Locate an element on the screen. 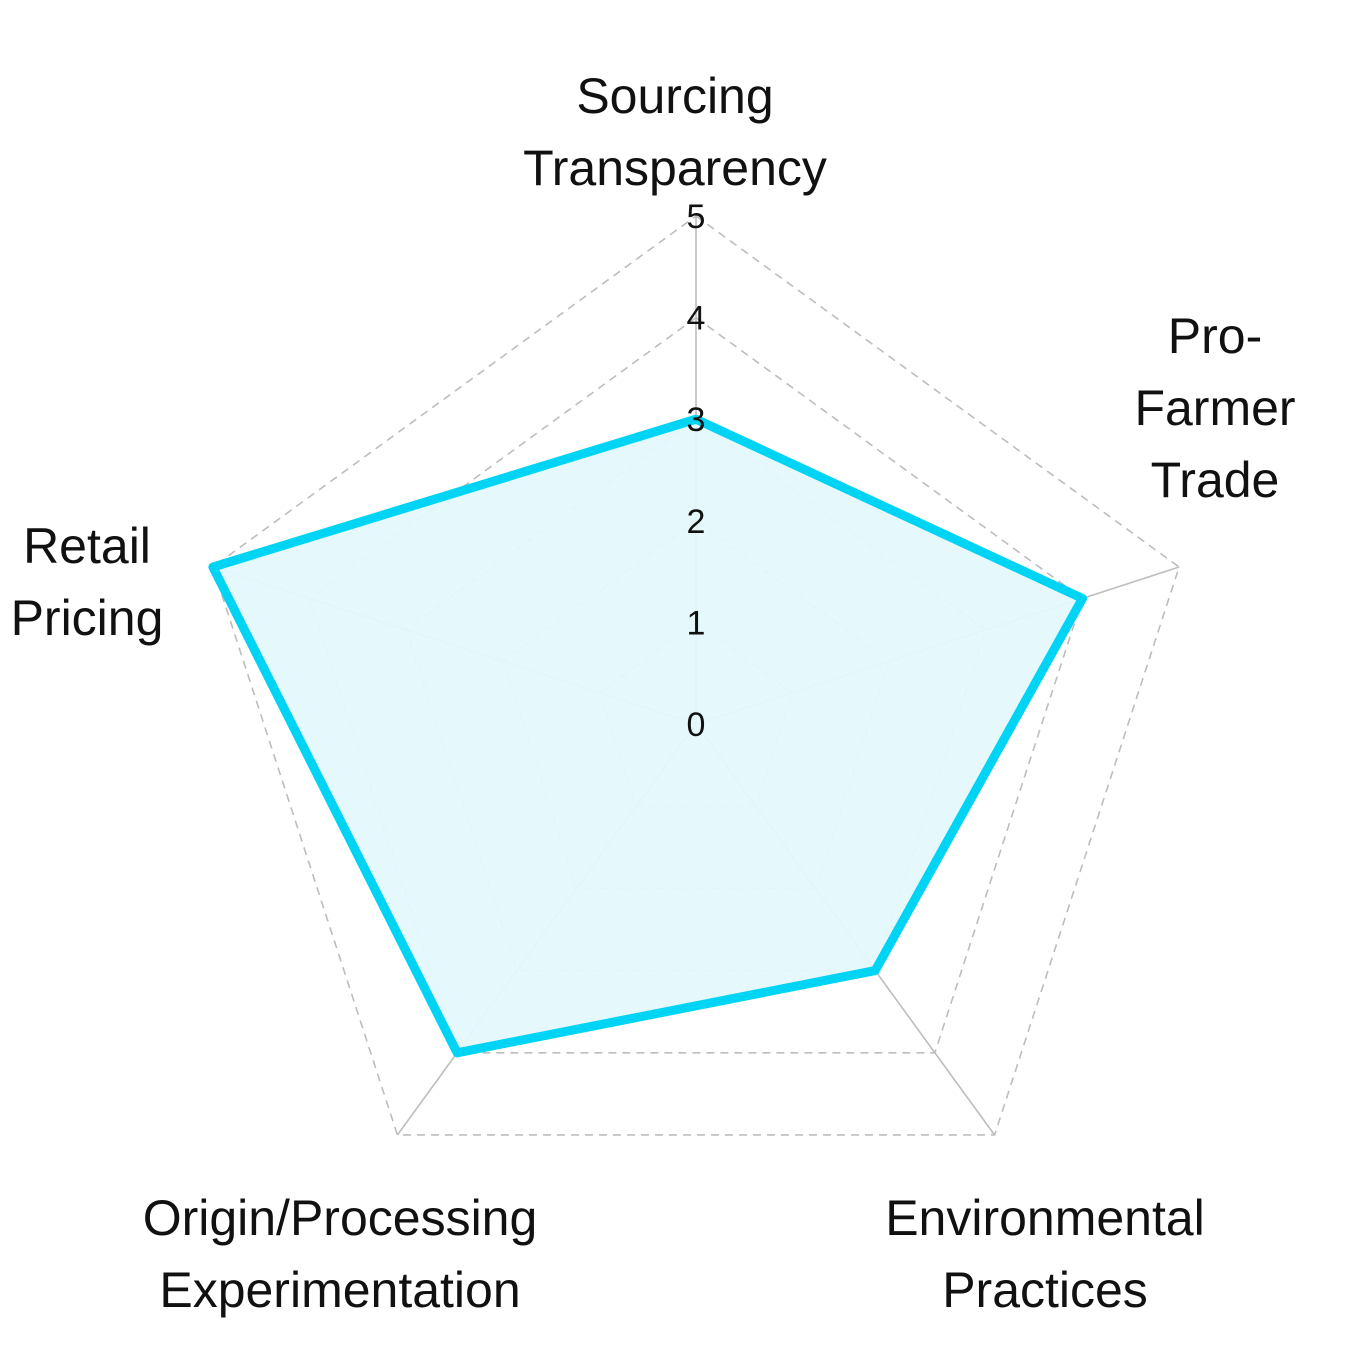 This screenshot has height=1350, width=1350. radial-tick-labels: 0 1 2 3 4 5 is located at coordinates (696, 471).